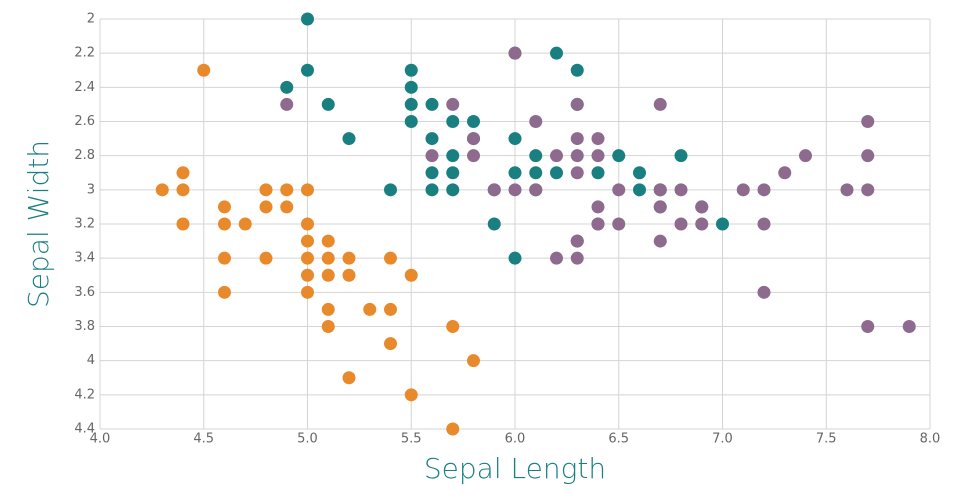  I want to click on x-tick-label: 4.0, so click(100, 439).